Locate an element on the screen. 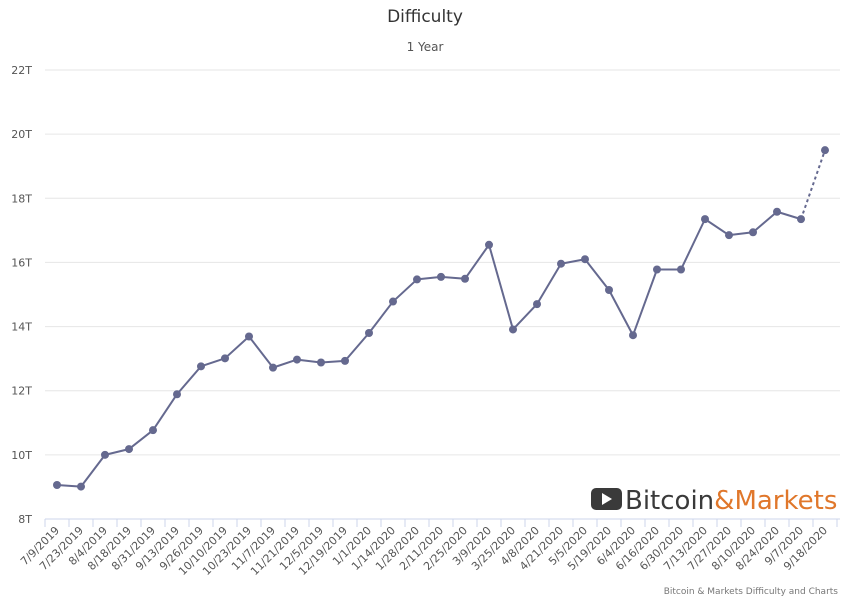  watermark-text: Bitcoin&Markets is located at coordinates (731, 501).